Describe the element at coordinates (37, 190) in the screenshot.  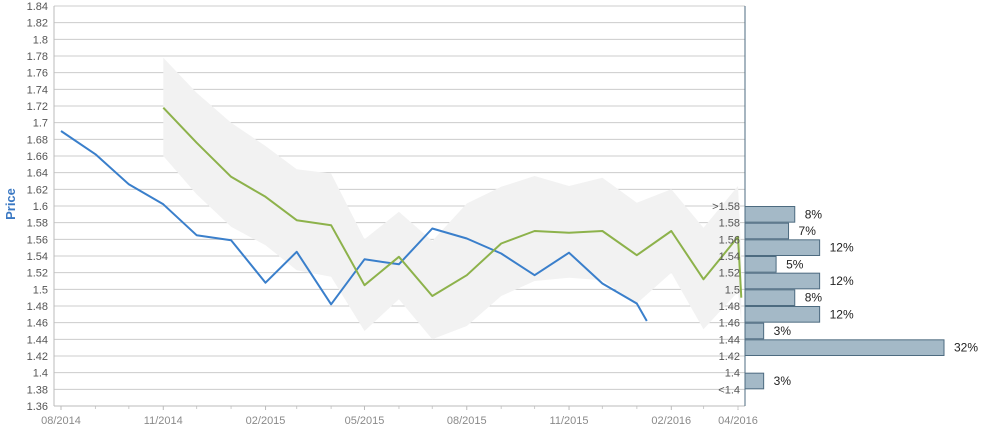
I see `y-tick-label: 1.62` at that location.